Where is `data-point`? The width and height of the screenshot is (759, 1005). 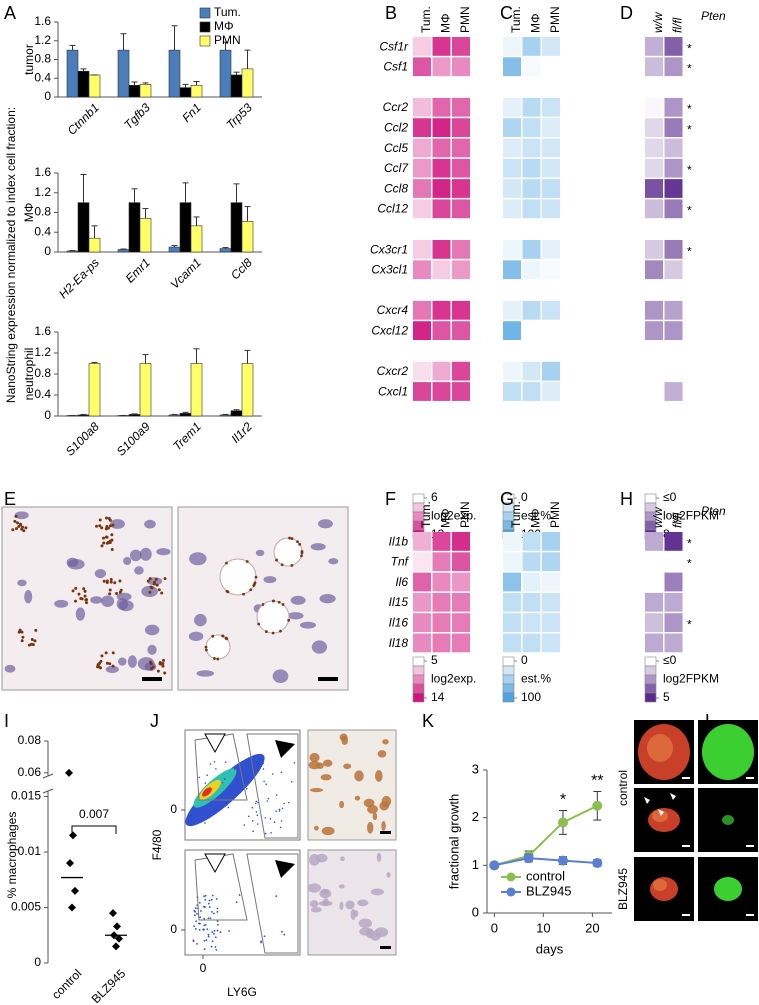
data-point is located at coordinates (73, 835).